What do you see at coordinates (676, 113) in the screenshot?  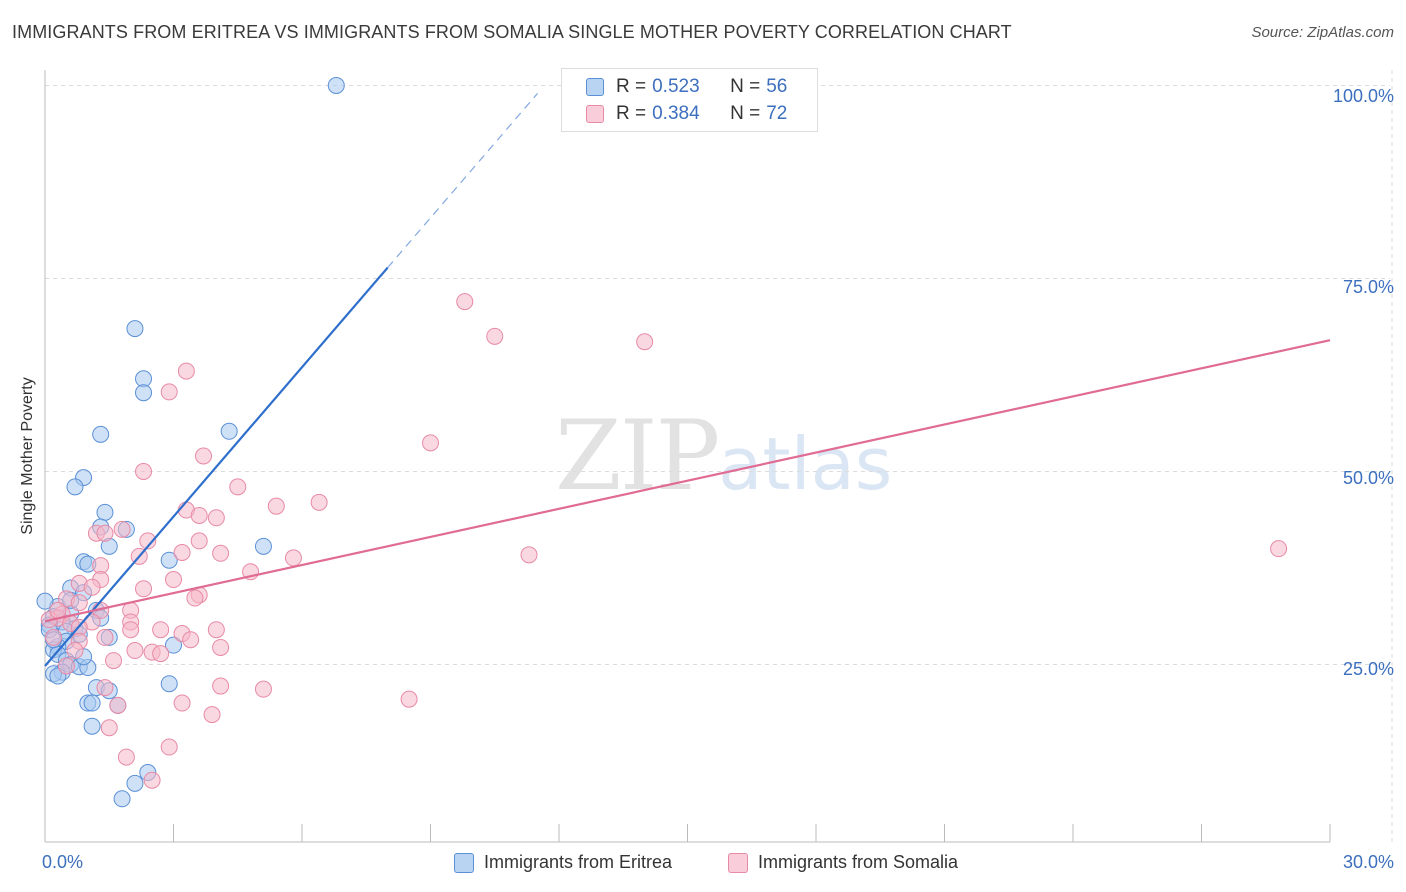 I see `legend-r-value: 0.384` at bounding box center [676, 113].